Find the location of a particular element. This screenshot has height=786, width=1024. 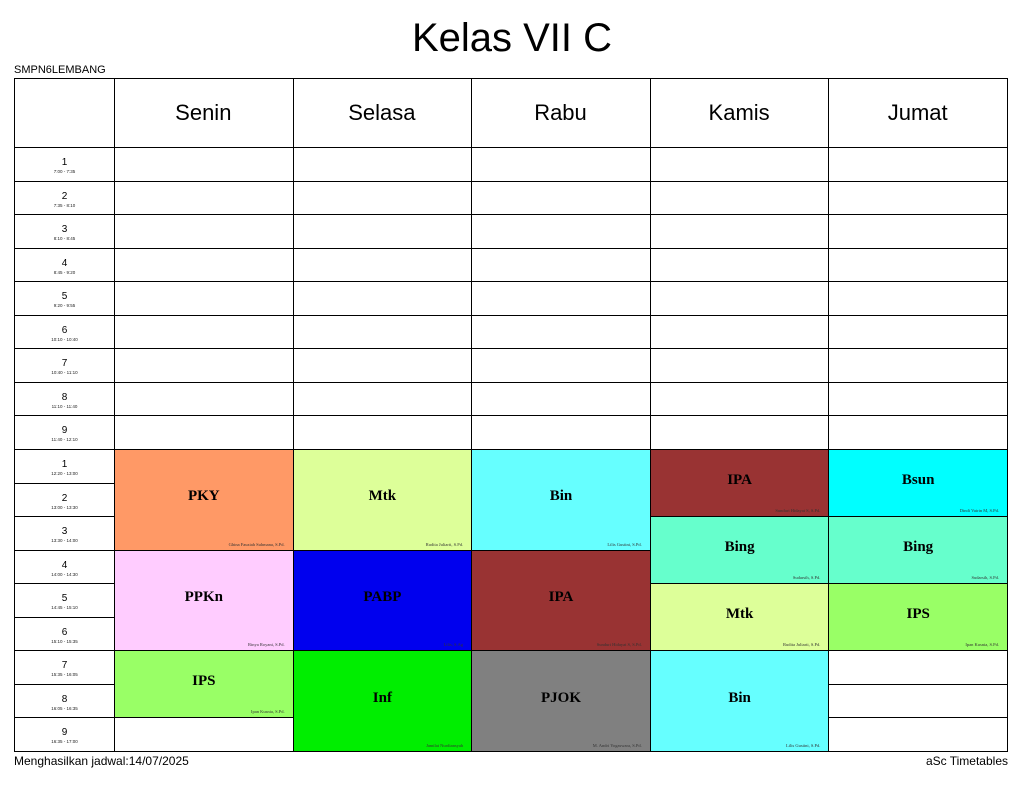

lesson-subject: Bsun is located at coordinates (918, 479).